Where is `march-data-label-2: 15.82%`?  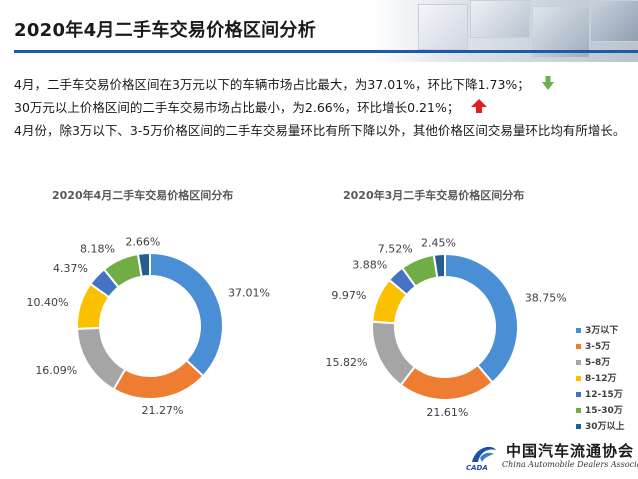
march-data-label-2: 15.82% is located at coordinates (347, 362).